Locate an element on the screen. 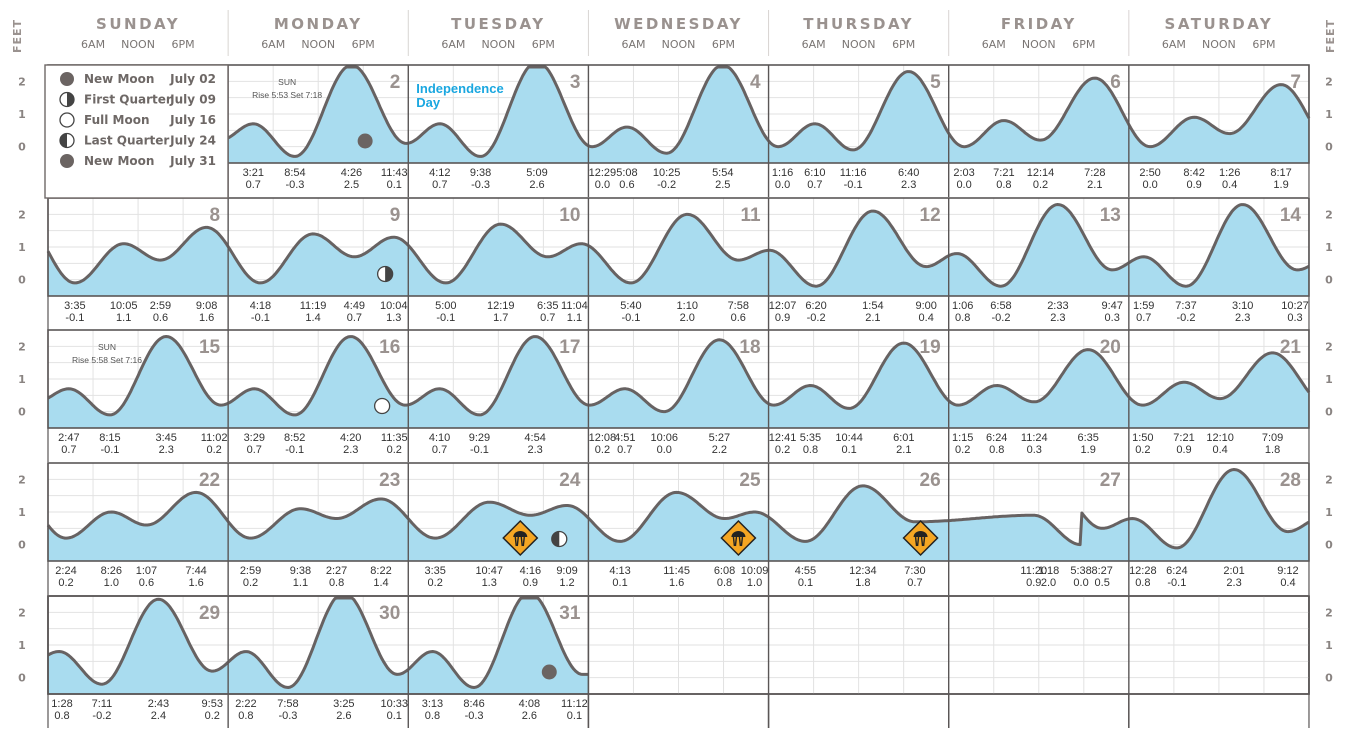 This screenshot has height=746, width=1354. sun-title: SUN is located at coordinates (107, 347).